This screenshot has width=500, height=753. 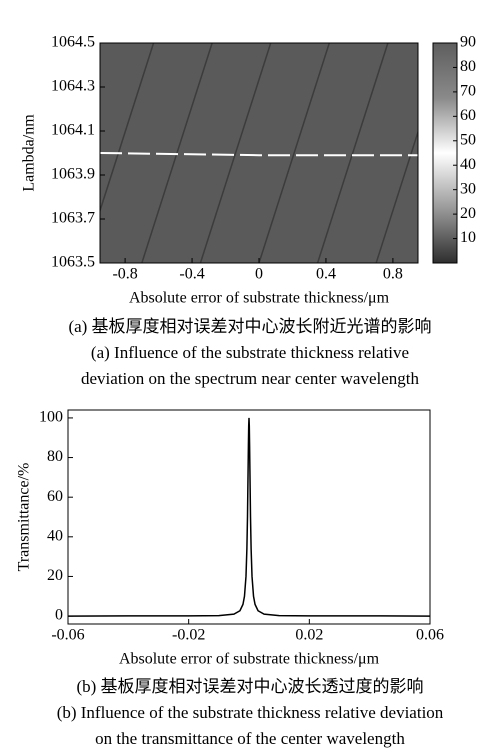 I want to click on y-tick-label: 80, so click(x=55, y=456).